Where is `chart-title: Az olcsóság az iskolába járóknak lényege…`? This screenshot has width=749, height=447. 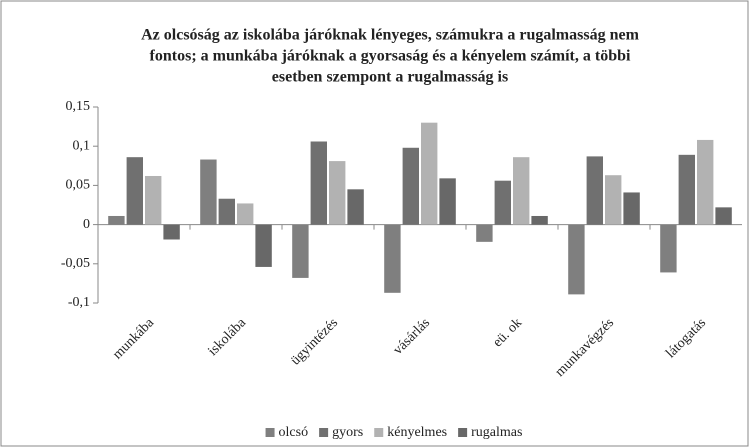 chart-title: Az olcsóság az iskolába járóknak lényege… is located at coordinates (390, 35).